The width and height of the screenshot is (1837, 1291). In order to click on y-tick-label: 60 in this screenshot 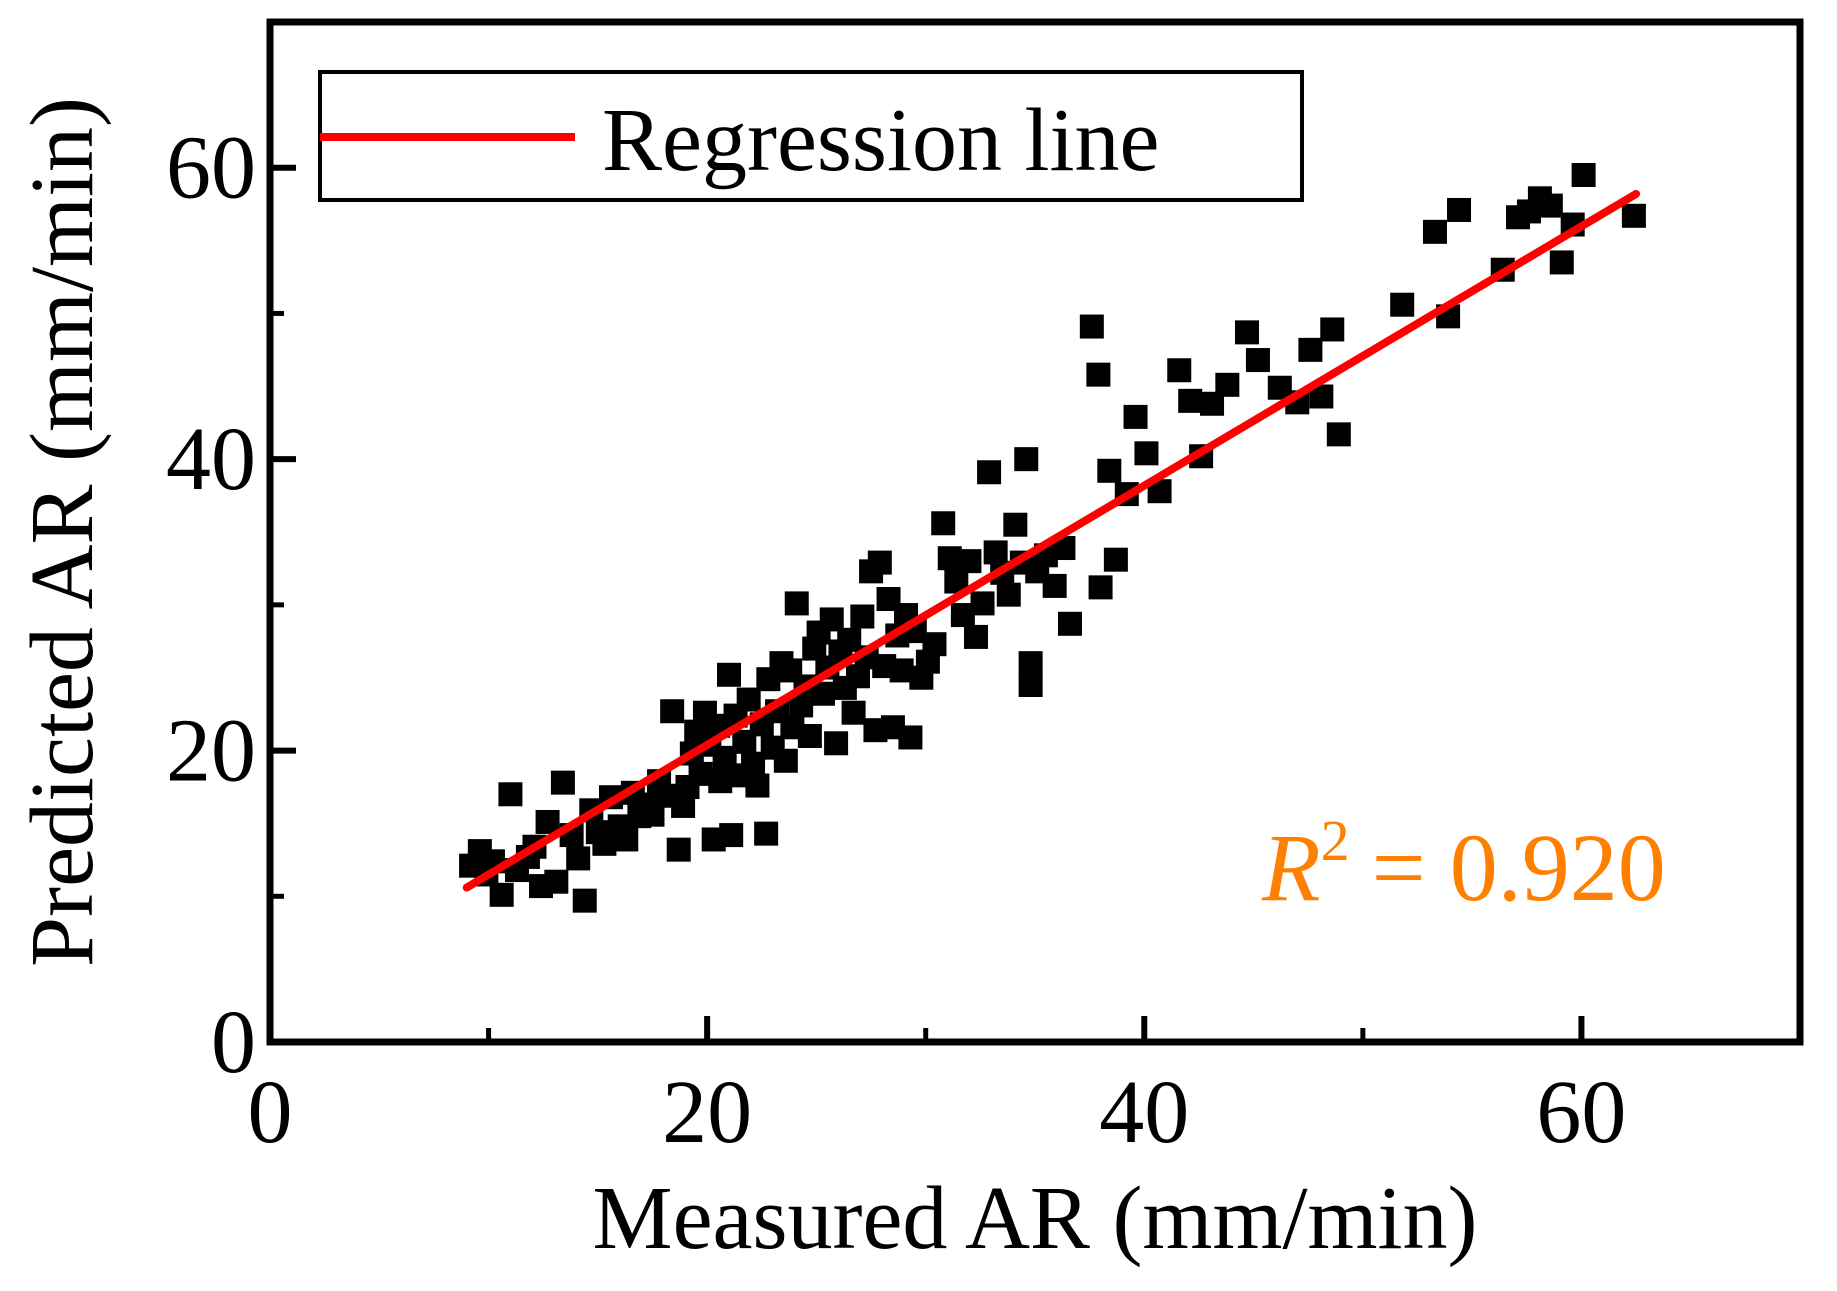, I will do `click(211, 168)`.